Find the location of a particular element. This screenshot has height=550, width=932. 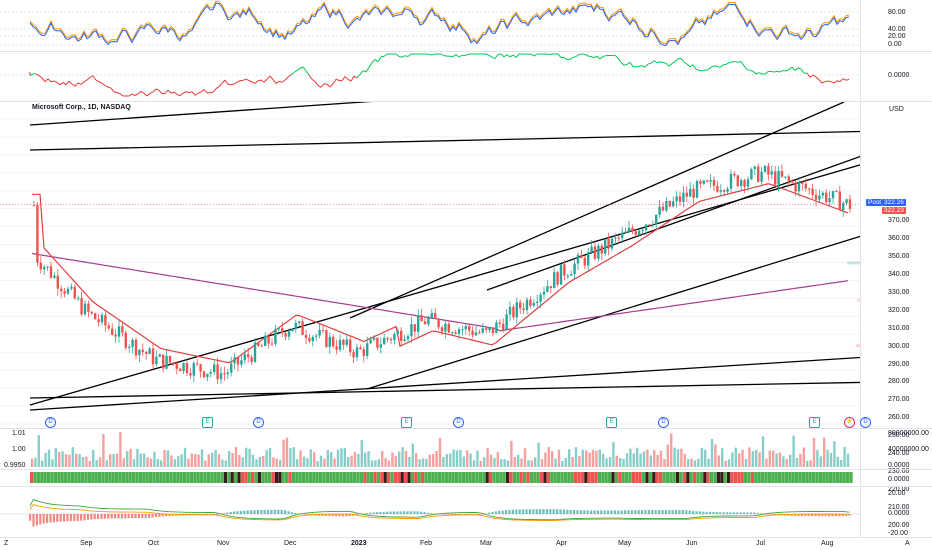

trend-strip-pane: 0.0000 is located at coordinates (466, 477).